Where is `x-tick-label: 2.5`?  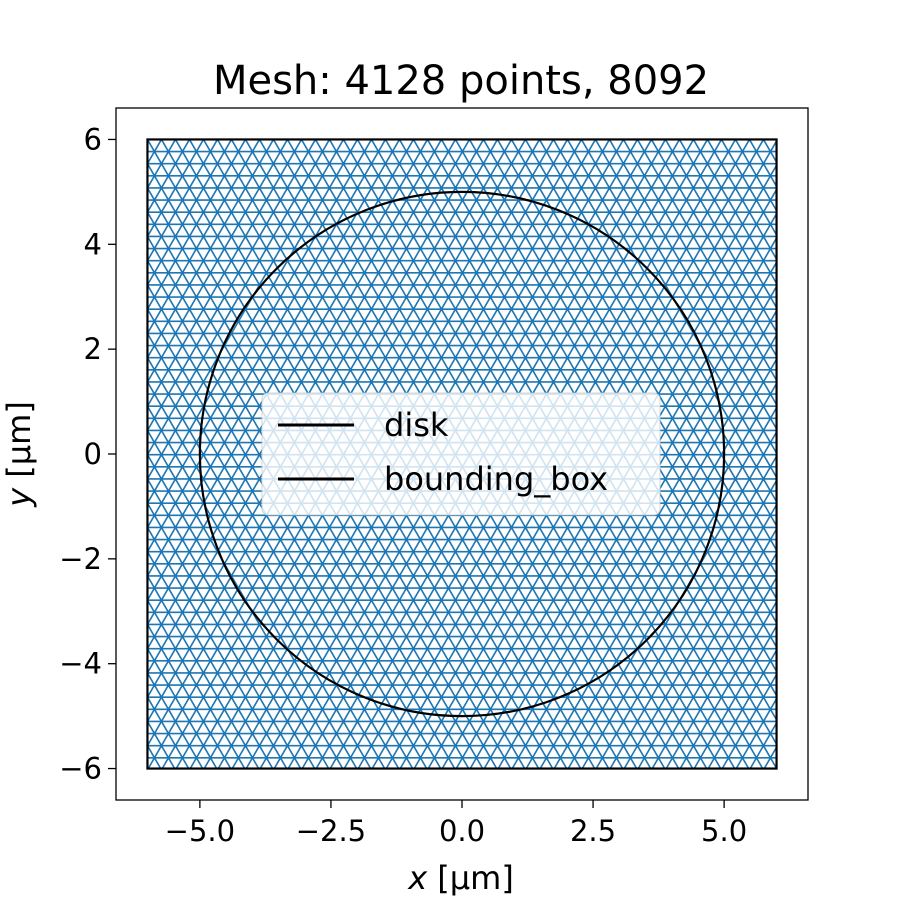
x-tick-label: 2.5 is located at coordinates (593, 831).